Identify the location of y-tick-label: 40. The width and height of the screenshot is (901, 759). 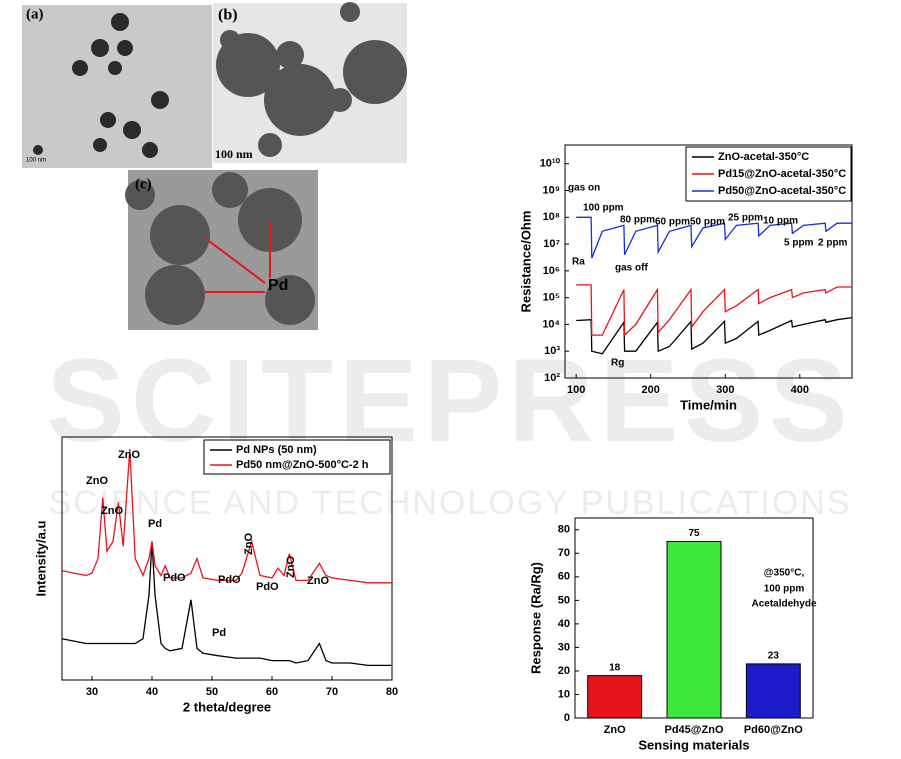
(564, 624).